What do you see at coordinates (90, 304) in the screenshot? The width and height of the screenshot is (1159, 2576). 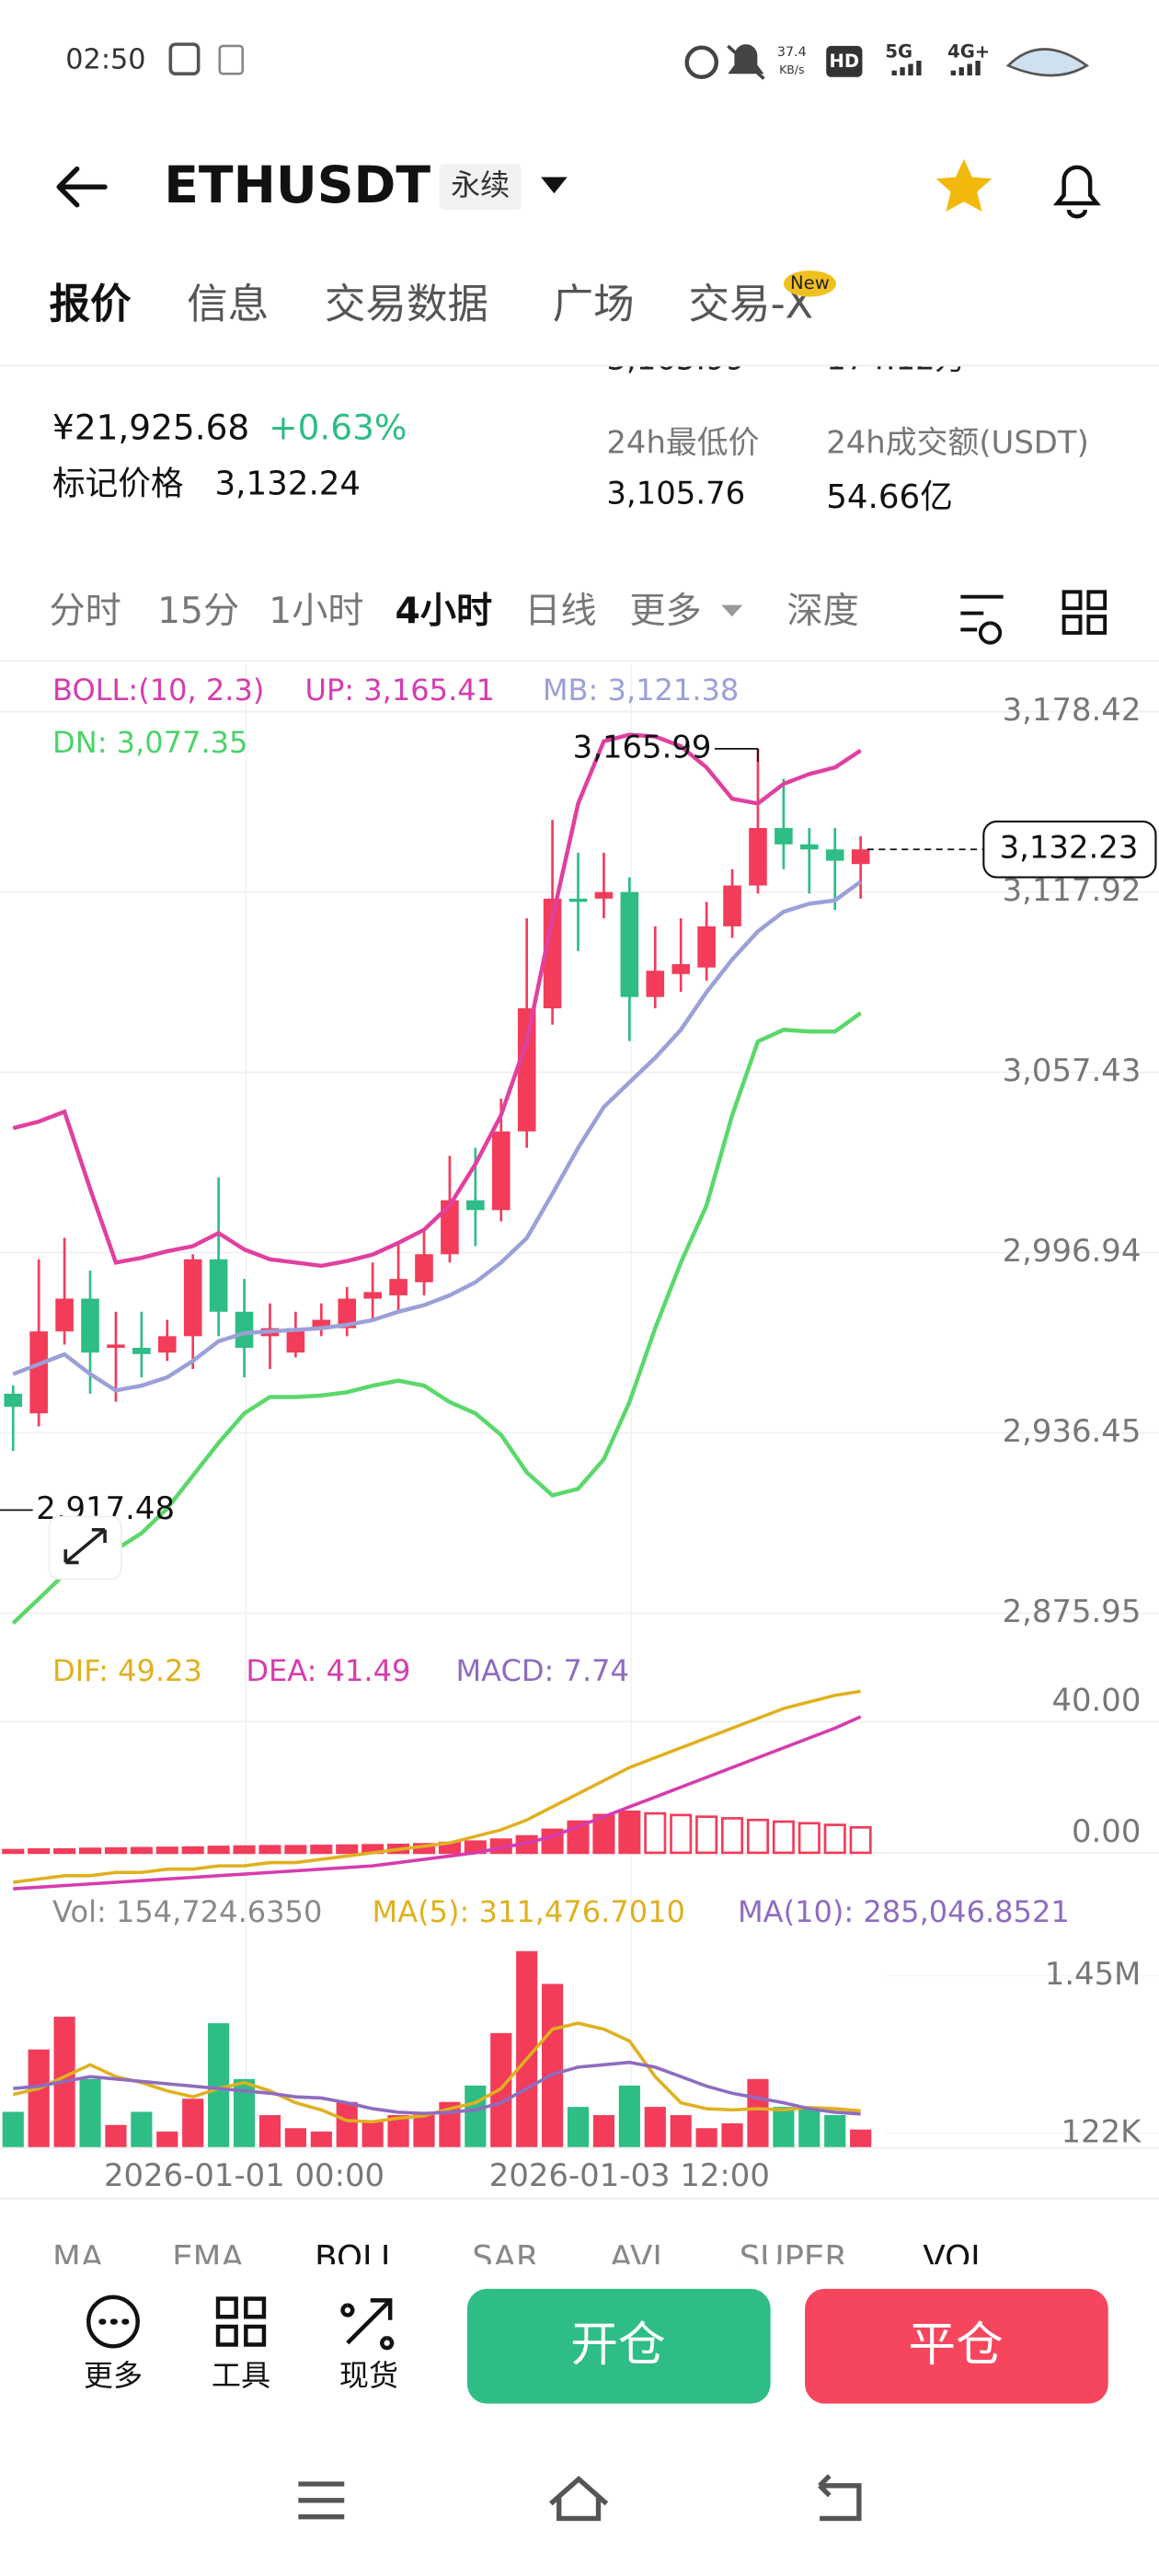 I see `tab: 报价` at bounding box center [90, 304].